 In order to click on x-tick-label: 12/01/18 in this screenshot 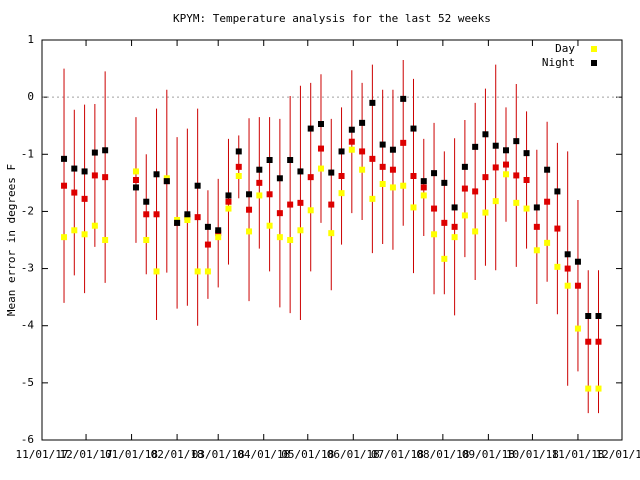, I will do `click(618, 454)`.